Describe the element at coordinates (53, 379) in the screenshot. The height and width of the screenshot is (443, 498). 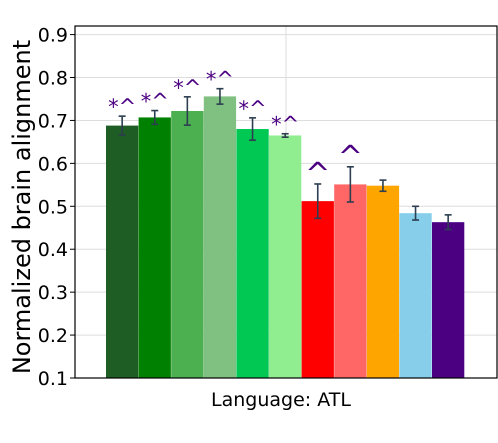
I see `y-tick-label: 0.1` at that location.